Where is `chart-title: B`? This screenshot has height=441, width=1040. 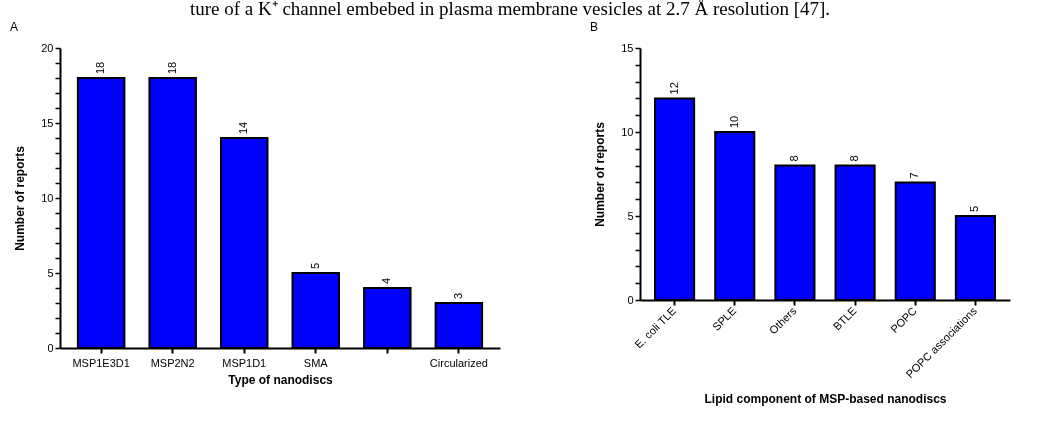 chart-title: B is located at coordinates (594, 27).